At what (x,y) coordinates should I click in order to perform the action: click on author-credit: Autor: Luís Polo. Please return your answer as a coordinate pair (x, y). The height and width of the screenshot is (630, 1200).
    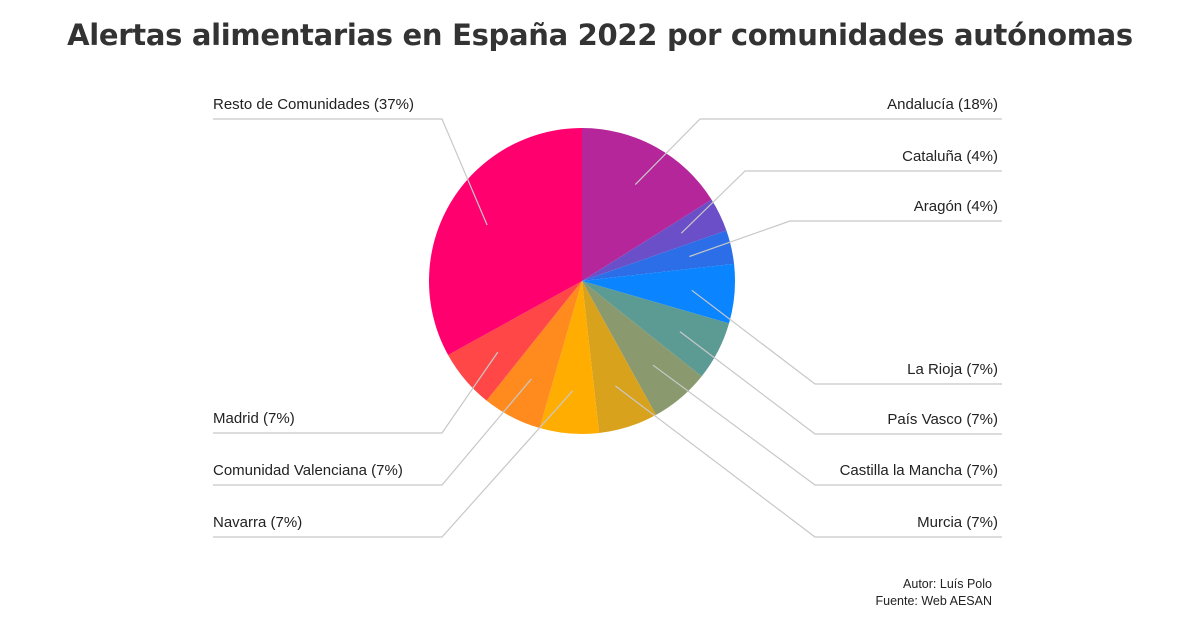
    Looking at the image, I should click on (947, 584).